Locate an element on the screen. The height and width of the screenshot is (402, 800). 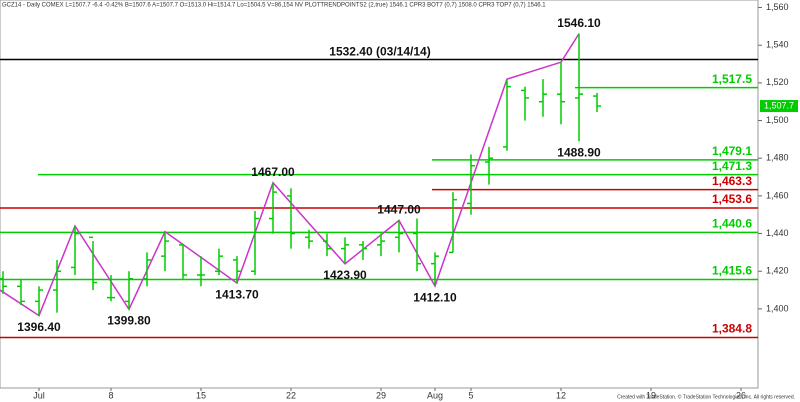
level-label: 1,440.6 is located at coordinates (732, 224).